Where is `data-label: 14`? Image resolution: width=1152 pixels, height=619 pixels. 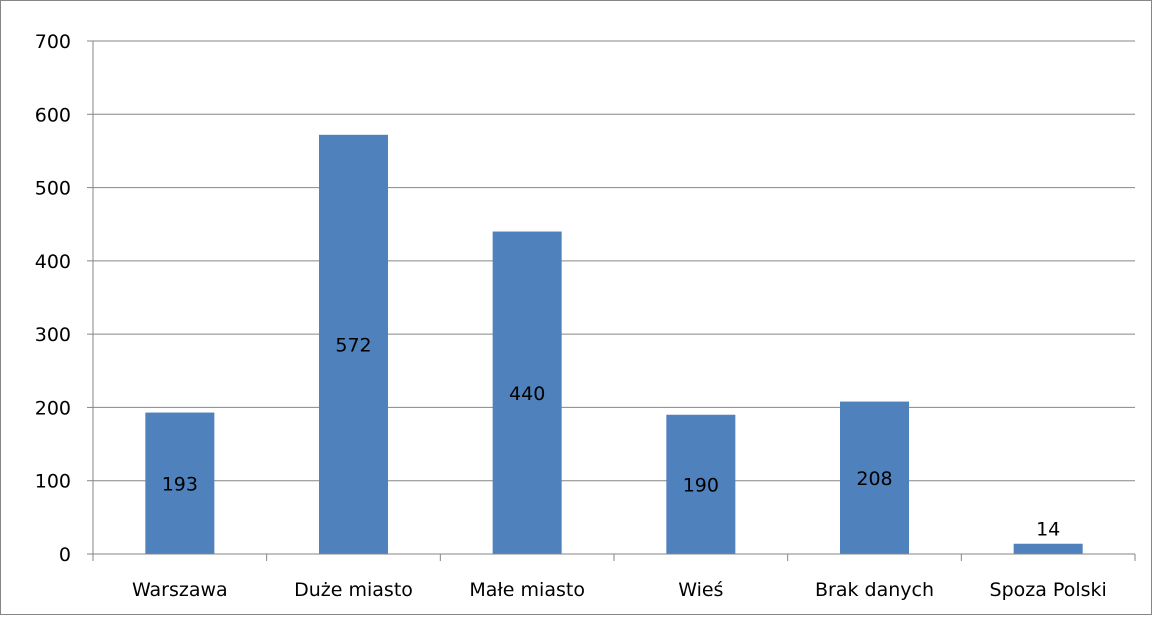
data-label: 14 is located at coordinates (1048, 530).